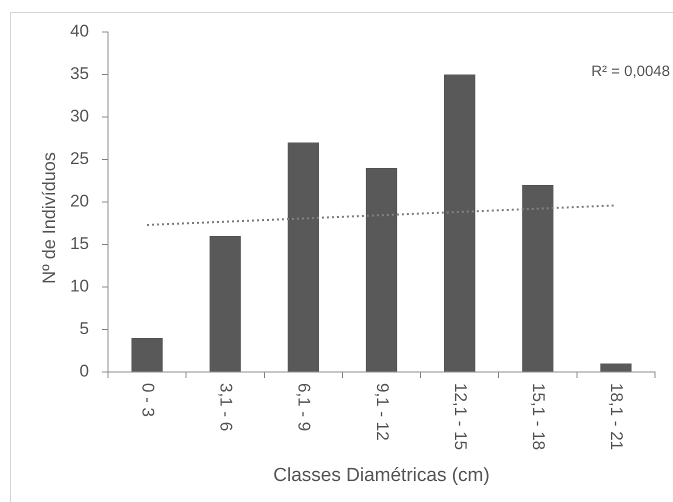 This screenshot has height=502, width=673. Describe the element at coordinates (616, 416) in the screenshot. I see `x-tick-label: 18,1 - 21` at that location.